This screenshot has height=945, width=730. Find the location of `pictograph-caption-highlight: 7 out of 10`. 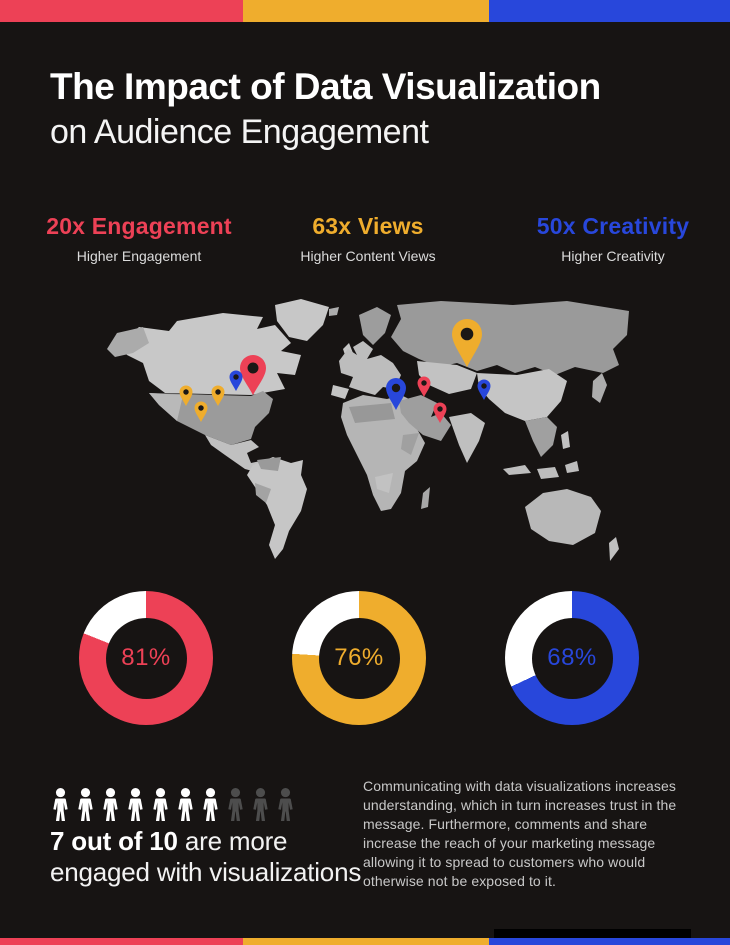

pictograph-caption-highlight: 7 out of 10 is located at coordinates (114, 841).